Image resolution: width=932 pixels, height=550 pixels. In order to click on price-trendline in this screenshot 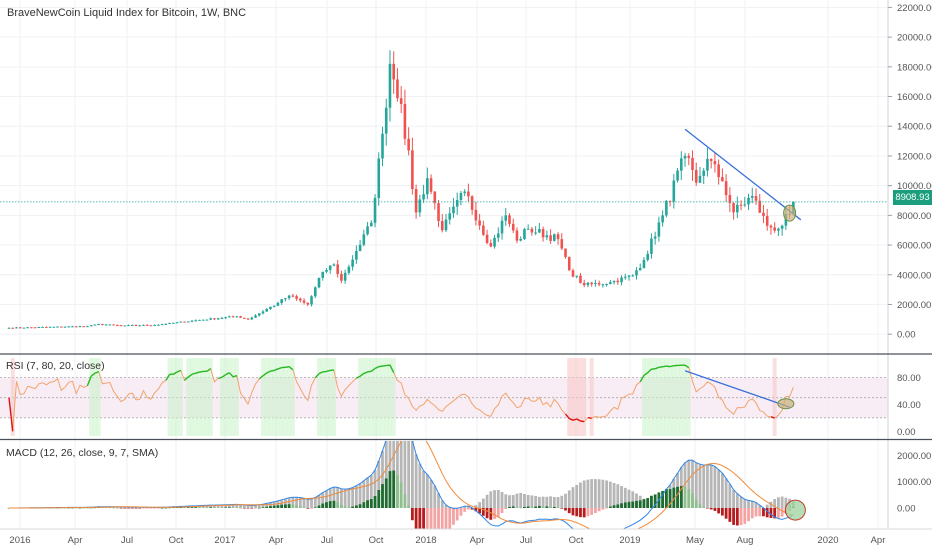, I will do `click(743, 174)`.